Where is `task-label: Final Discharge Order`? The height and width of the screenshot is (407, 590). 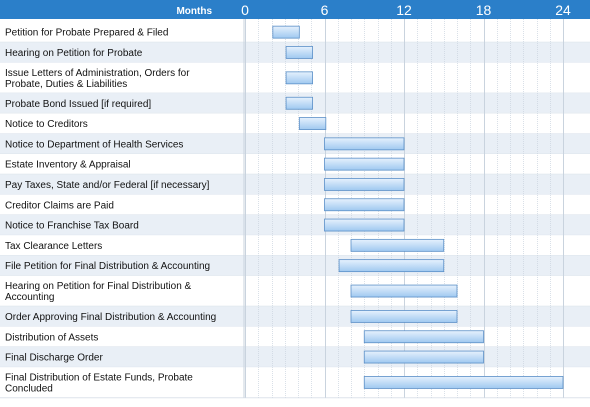 task-label: Final Discharge Order is located at coordinates (54, 358).